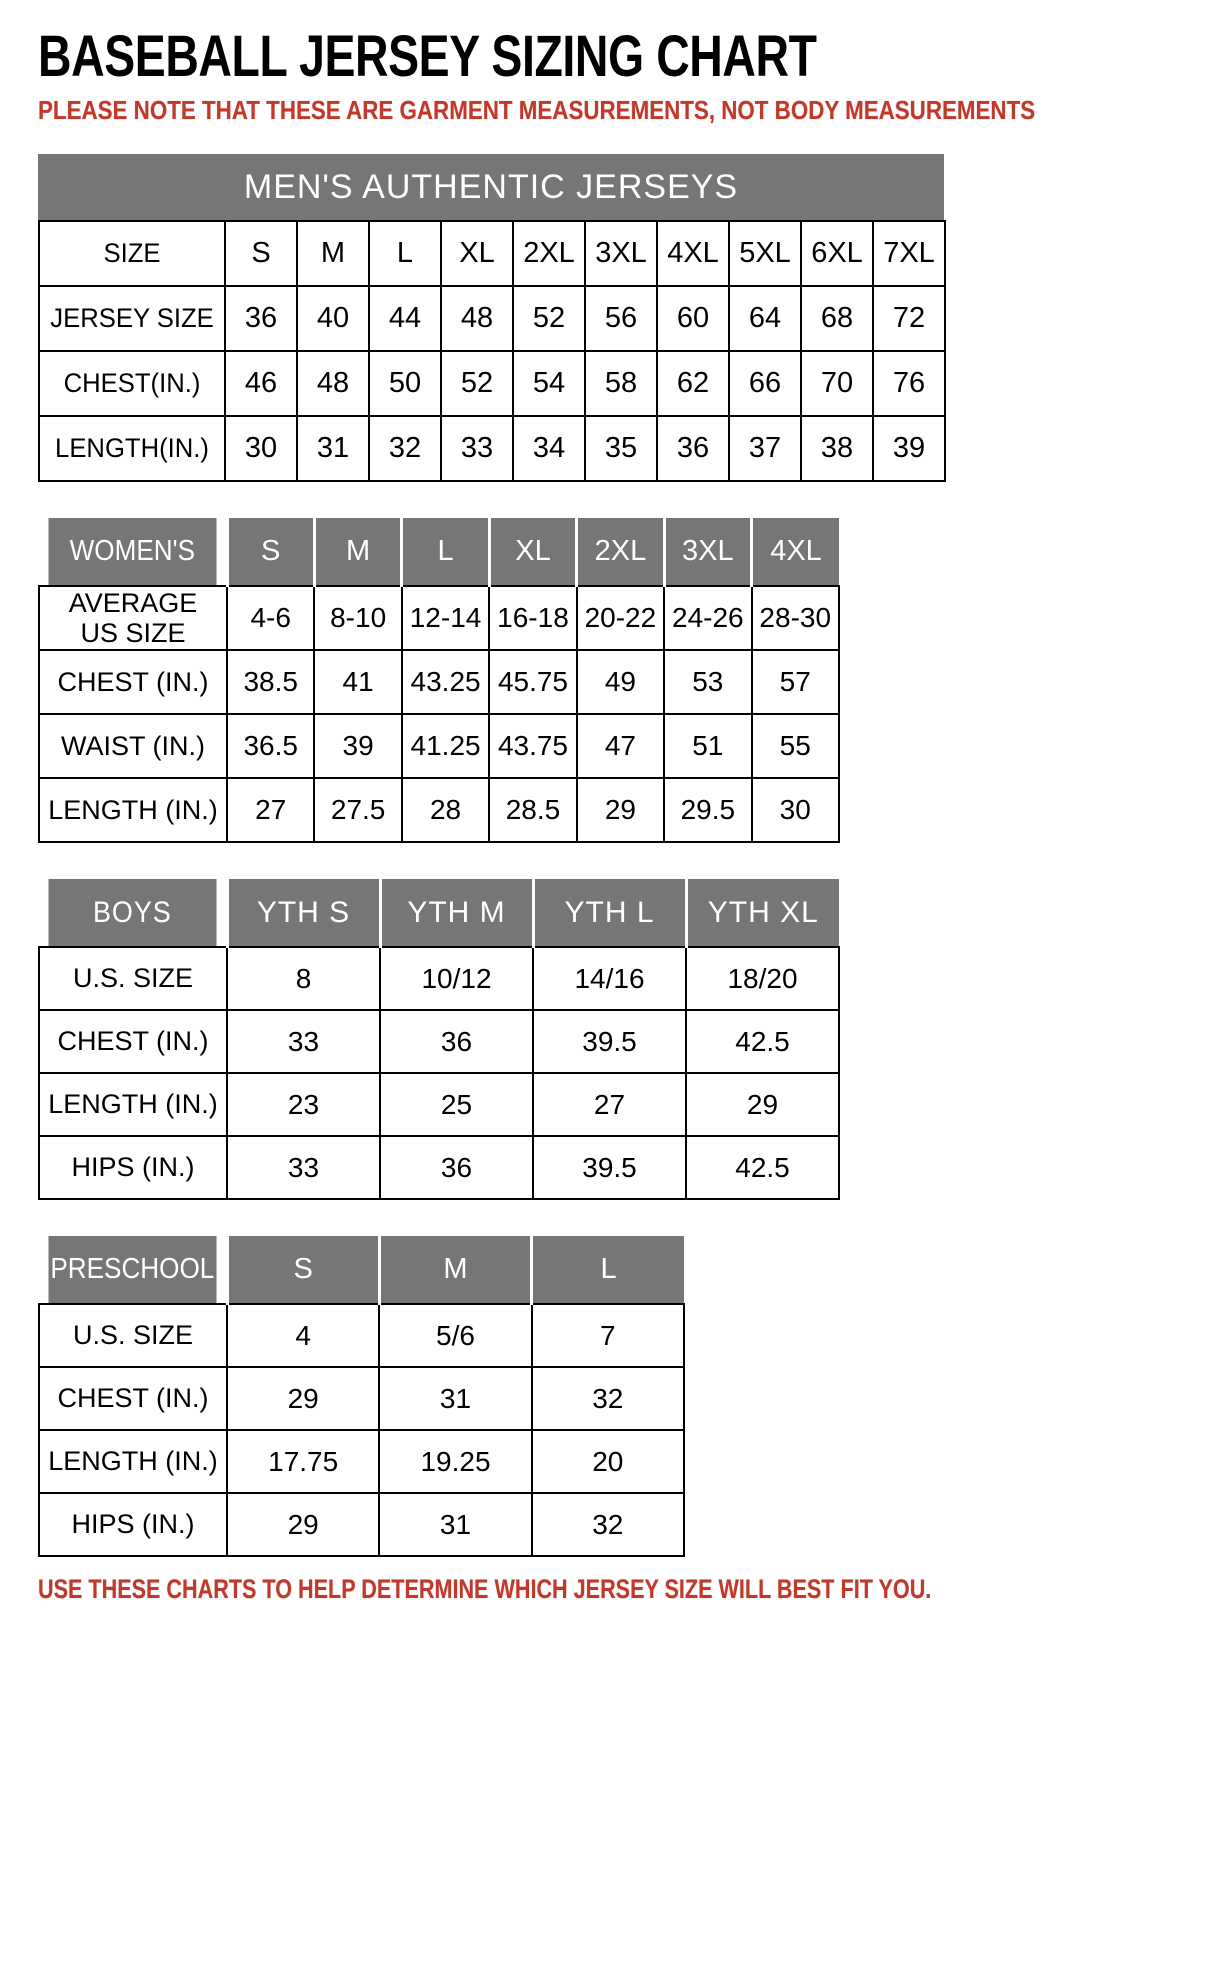  What do you see at coordinates (445, 810) in the screenshot?
I see `womens-cell: 28` at bounding box center [445, 810].